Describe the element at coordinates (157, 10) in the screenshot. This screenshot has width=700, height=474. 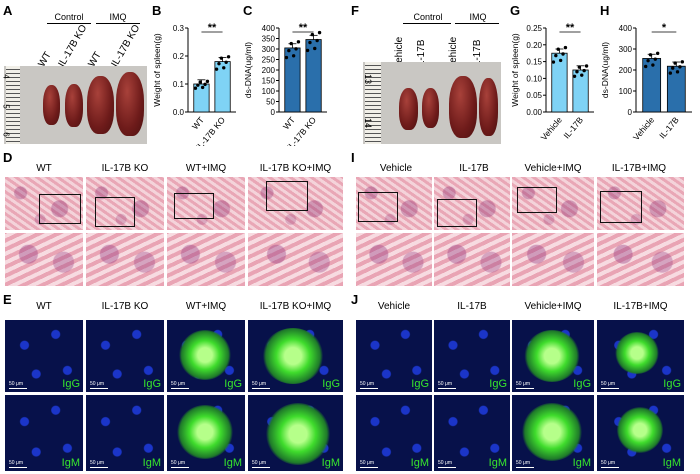
I see `panel-label-b: B` at that location.